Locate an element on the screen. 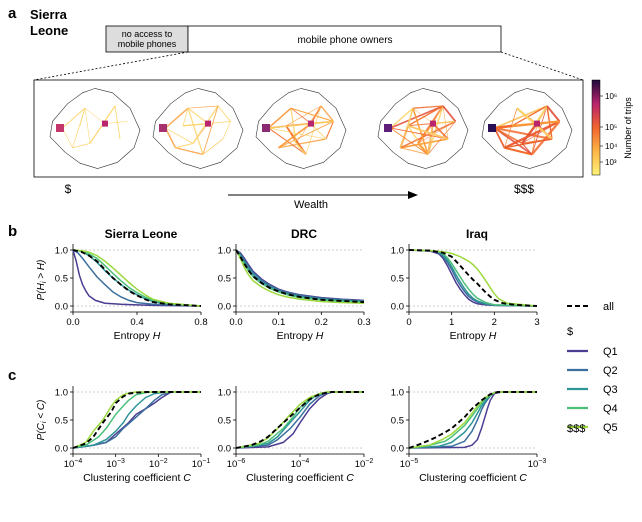 The image size is (642, 522). plot-b-3: 0.0 0.5 1.0 0 1 2 3 Entropy H is located at coordinates (465, 293).